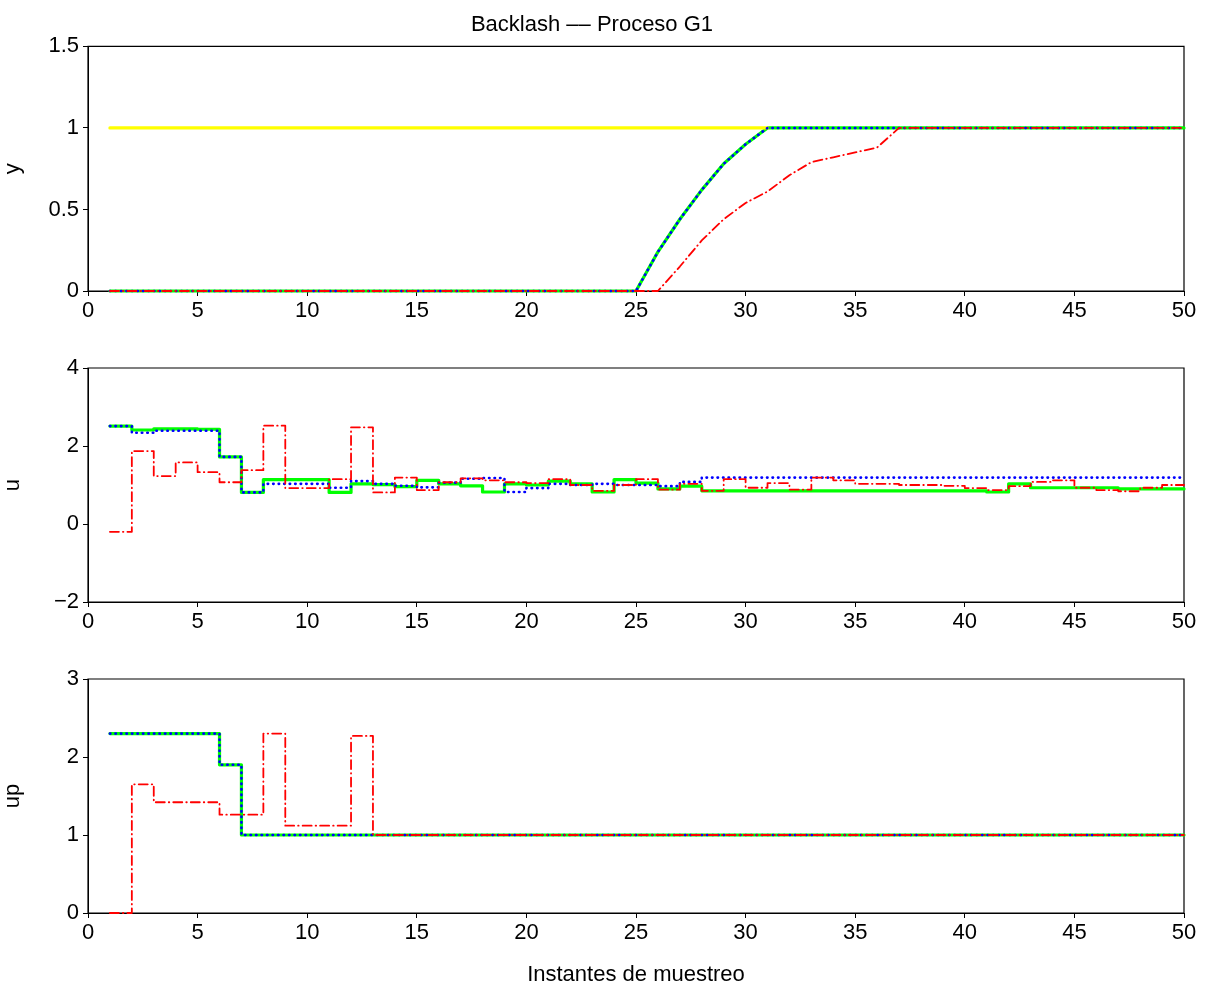 The image size is (1212, 988). Describe the element at coordinates (66, 601) in the screenshot. I see `y-tick-label: −2` at that location.